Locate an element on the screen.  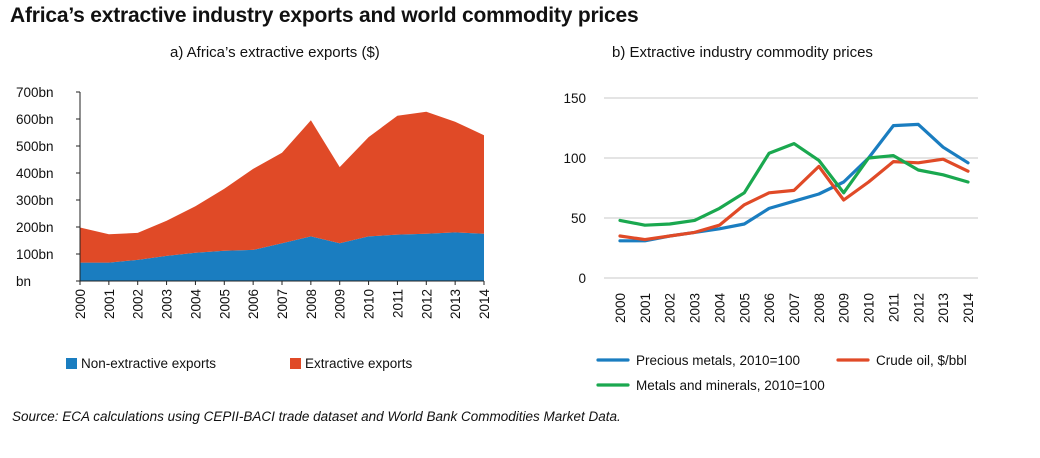
line-series-crude-oil is located at coordinates (794, 199).